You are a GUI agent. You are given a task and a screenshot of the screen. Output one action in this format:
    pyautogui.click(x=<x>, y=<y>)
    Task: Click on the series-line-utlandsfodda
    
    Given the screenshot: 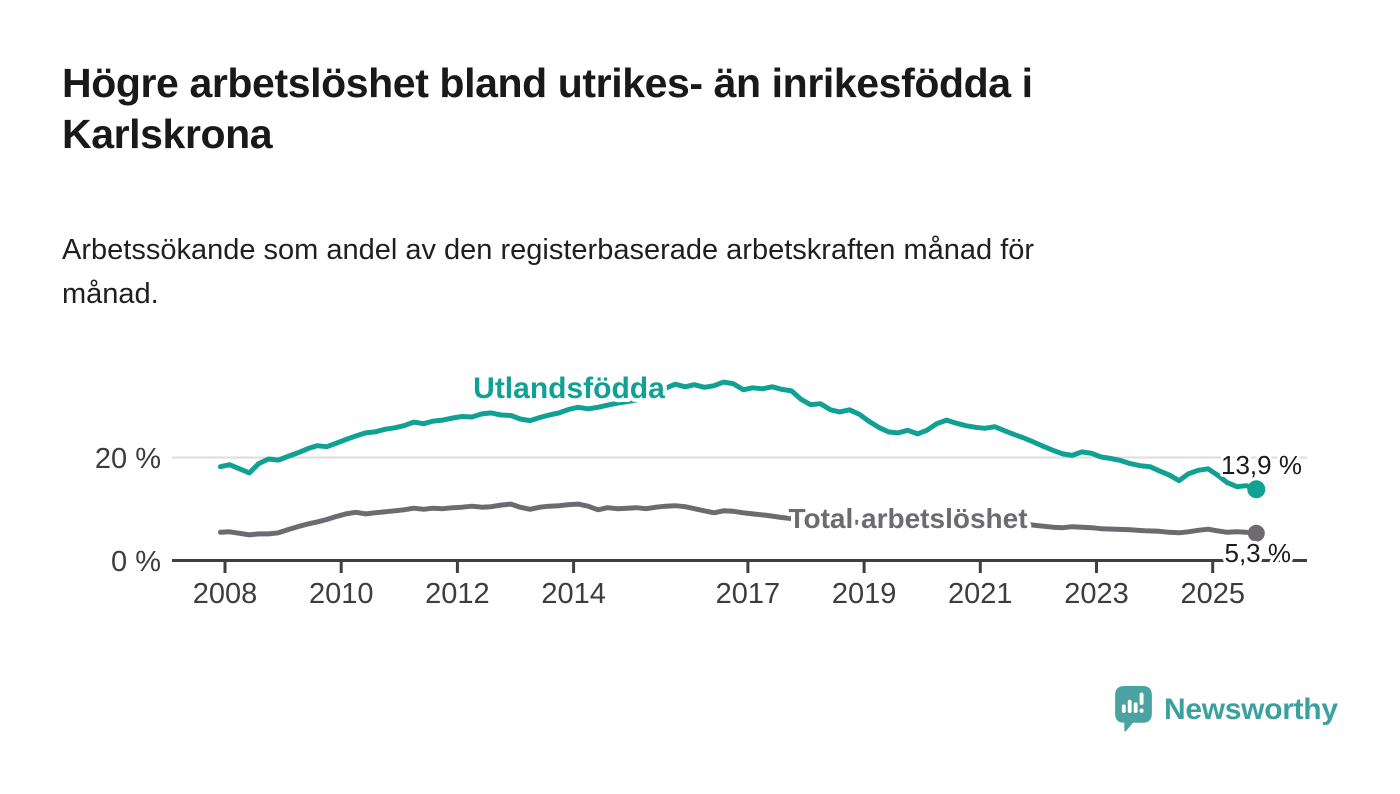 What is the action you would take?
    pyautogui.click(x=738, y=435)
    